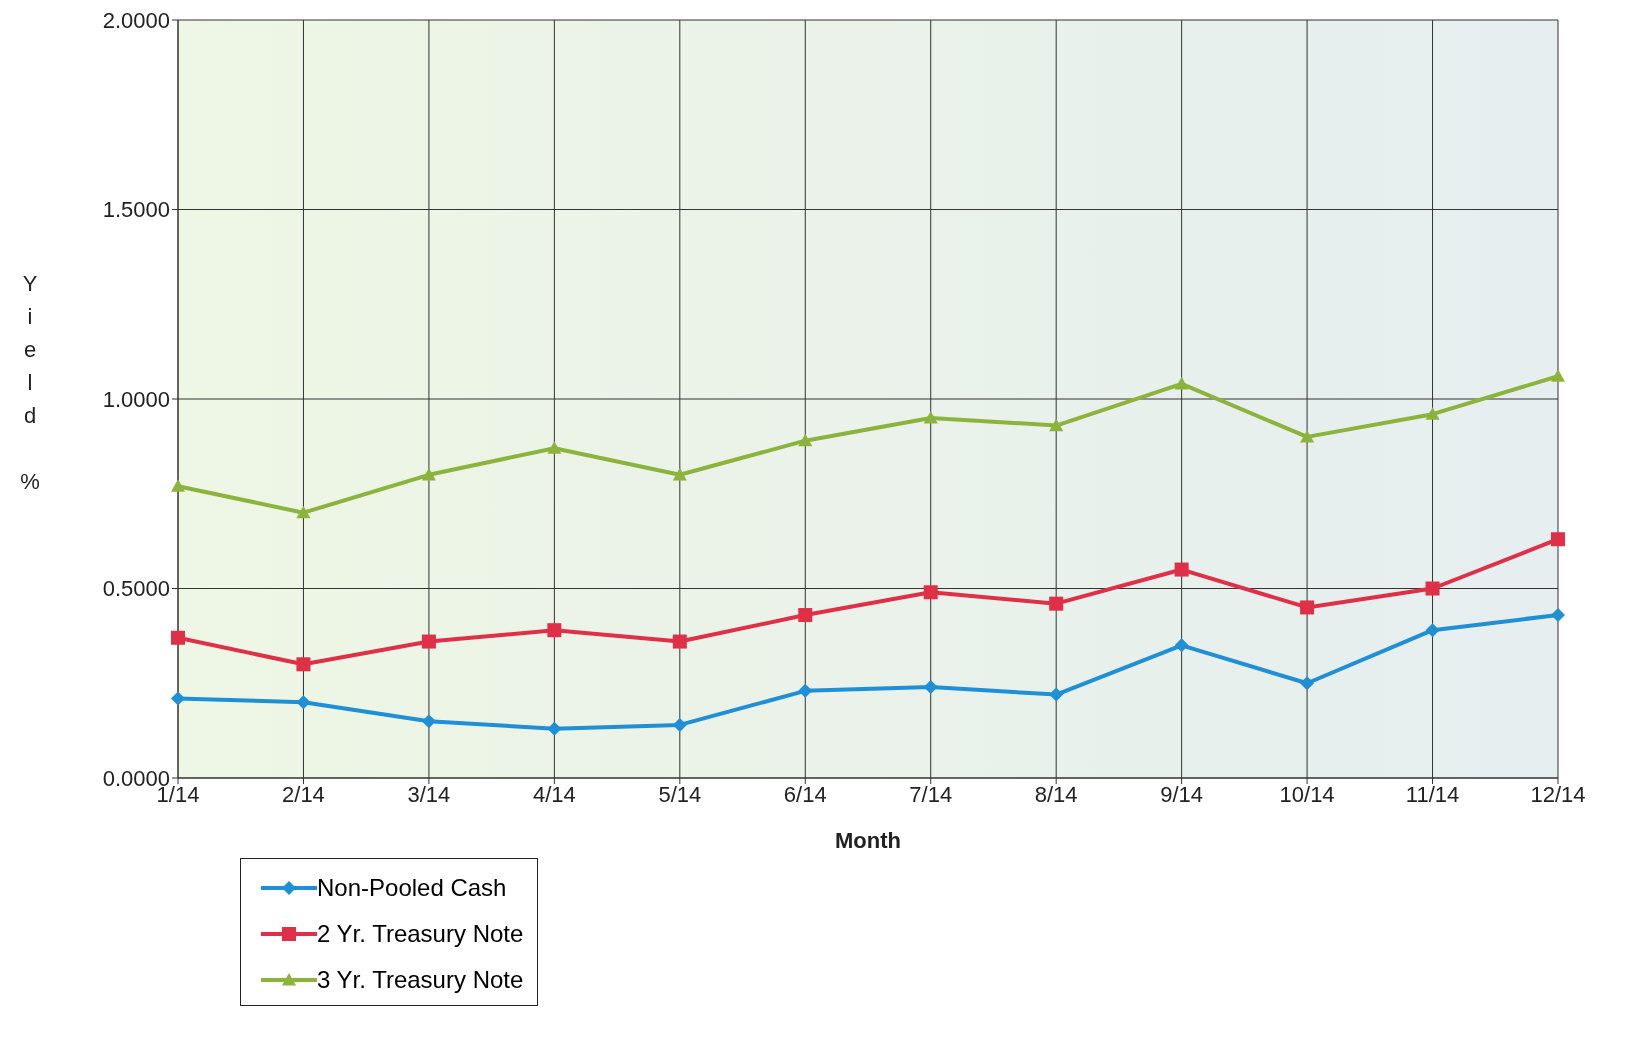 Image resolution: width=1634 pixels, height=1037 pixels. What do you see at coordinates (429, 794) in the screenshot?
I see `x-tick-label: 3/14` at bounding box center [429, 794].